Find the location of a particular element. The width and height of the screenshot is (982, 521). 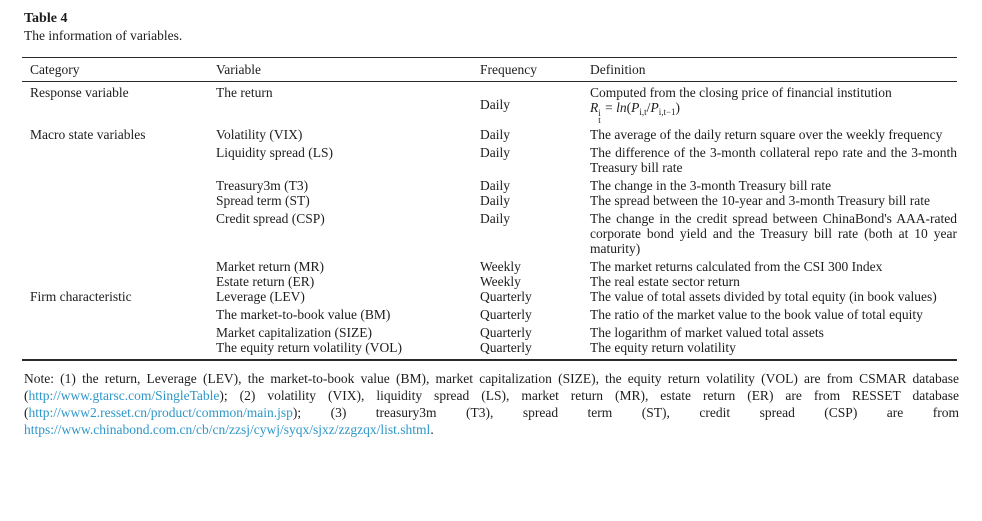

variable-cell: Market return (MR) is located at coordinates (270, 266).